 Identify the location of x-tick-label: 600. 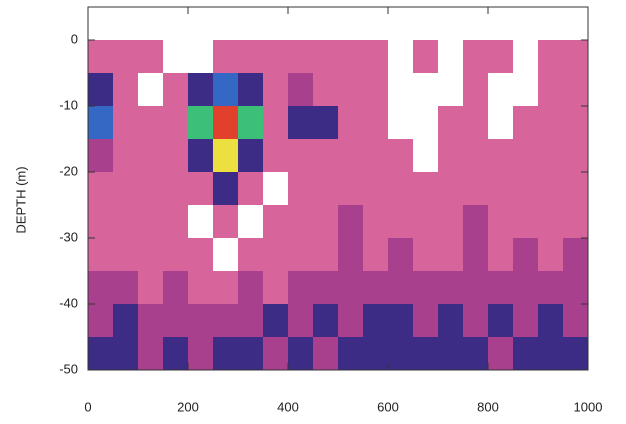
(388, 406).